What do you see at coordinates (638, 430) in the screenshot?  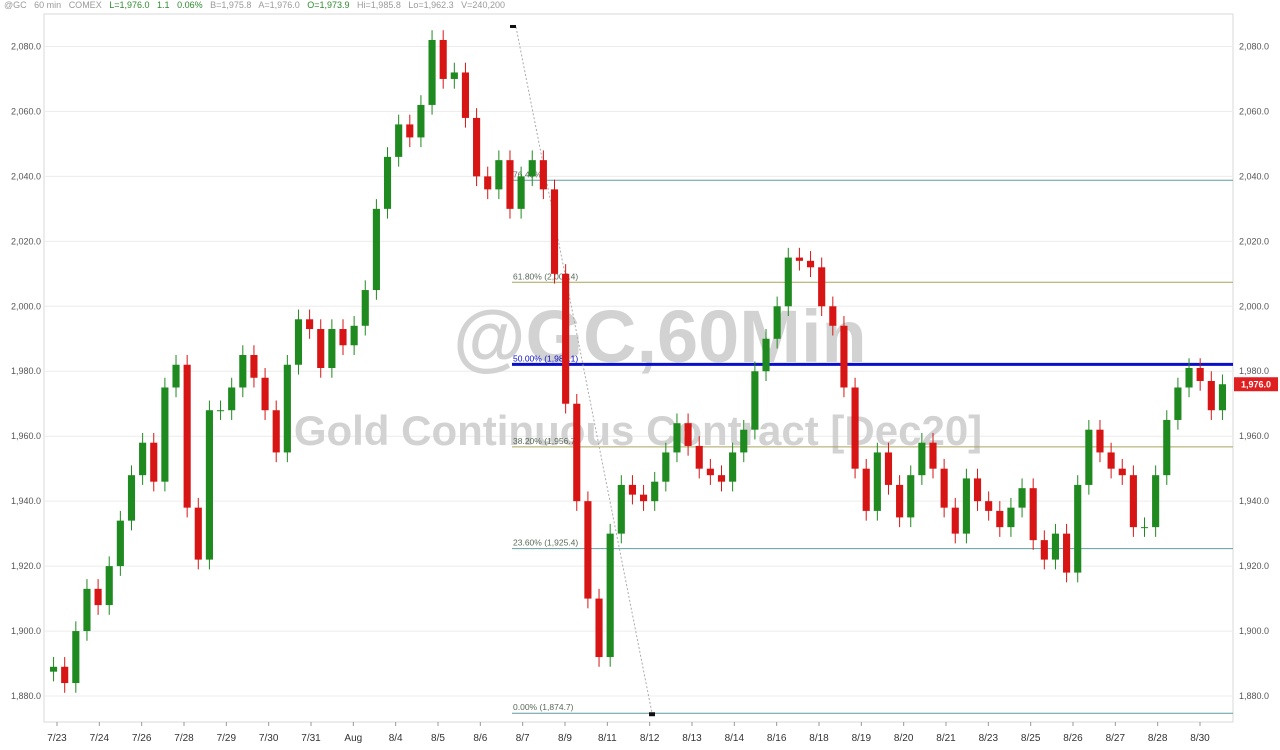 I see `watermark-contract: Gold Continuous Contract [Dec20]` at bounding box center [638, 430].